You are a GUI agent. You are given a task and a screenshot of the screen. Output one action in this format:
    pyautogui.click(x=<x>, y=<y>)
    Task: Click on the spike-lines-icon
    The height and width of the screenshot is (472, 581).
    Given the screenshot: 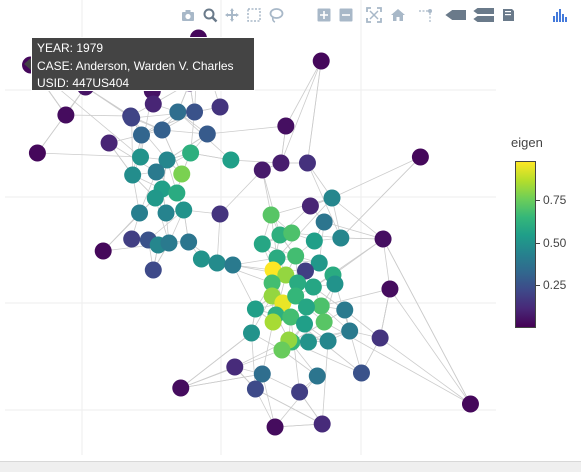 What is the action you would take?
    pyautogui.click(x=426, y=15)
    